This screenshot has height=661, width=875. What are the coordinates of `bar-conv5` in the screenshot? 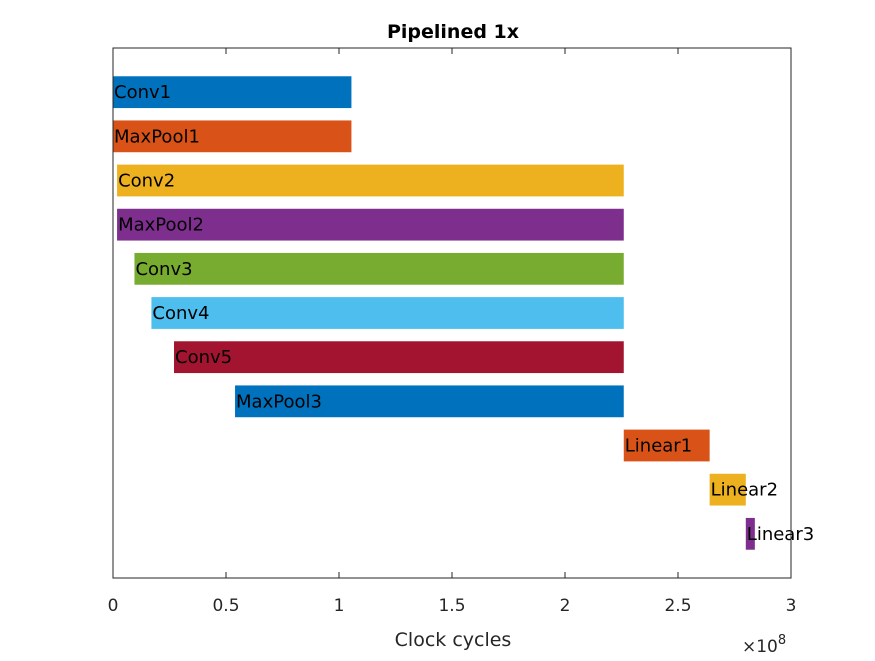 It's located at (399, 357).